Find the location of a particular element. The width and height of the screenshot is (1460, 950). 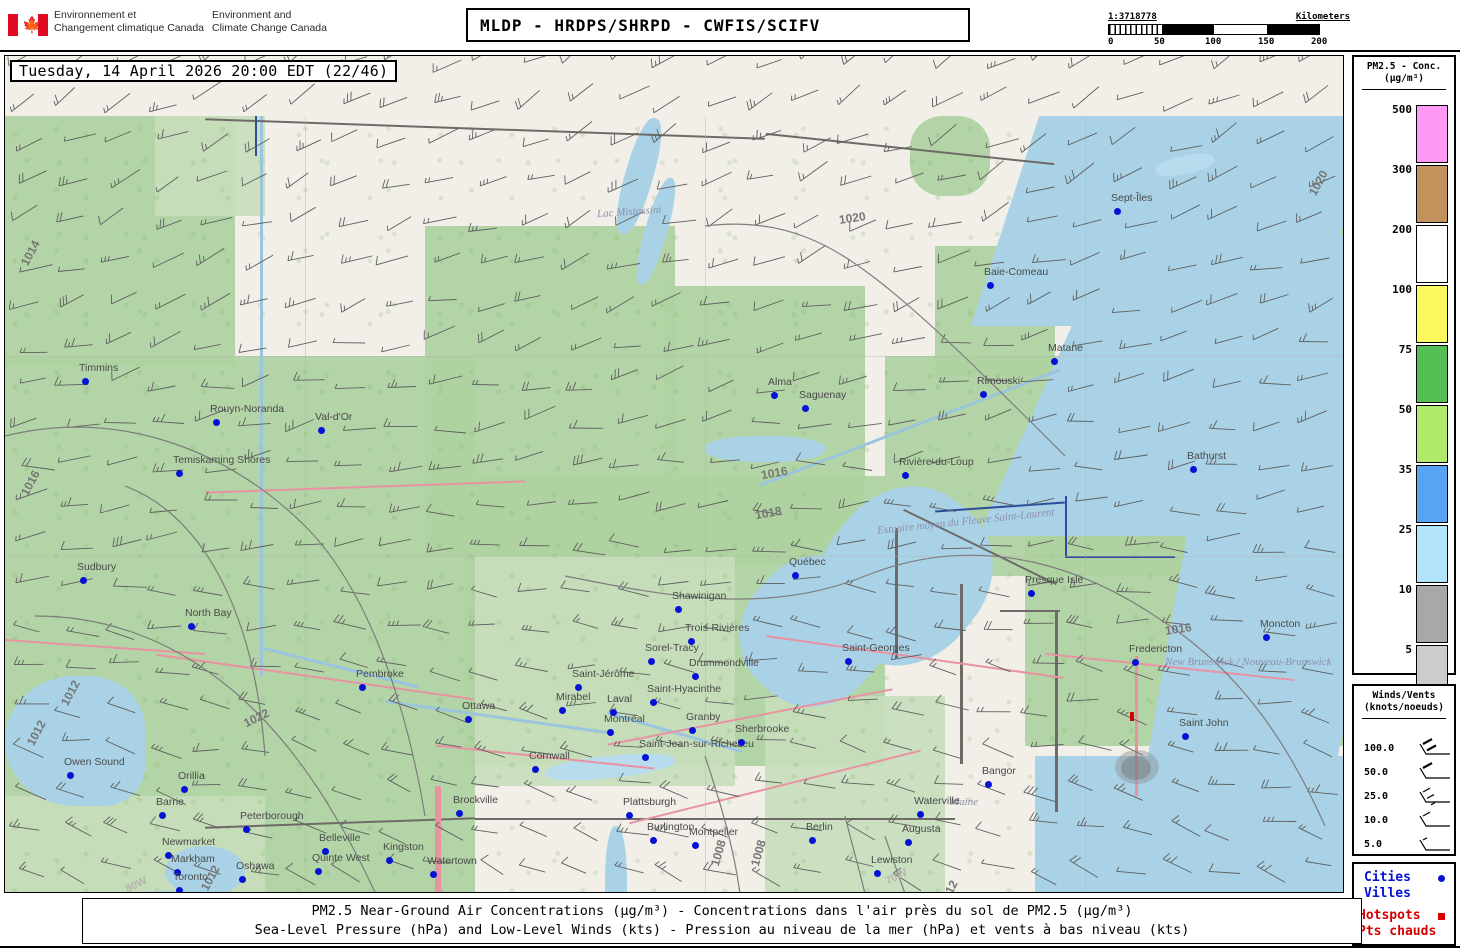

city-label: Drummondville is located at coordinates (724, 663).